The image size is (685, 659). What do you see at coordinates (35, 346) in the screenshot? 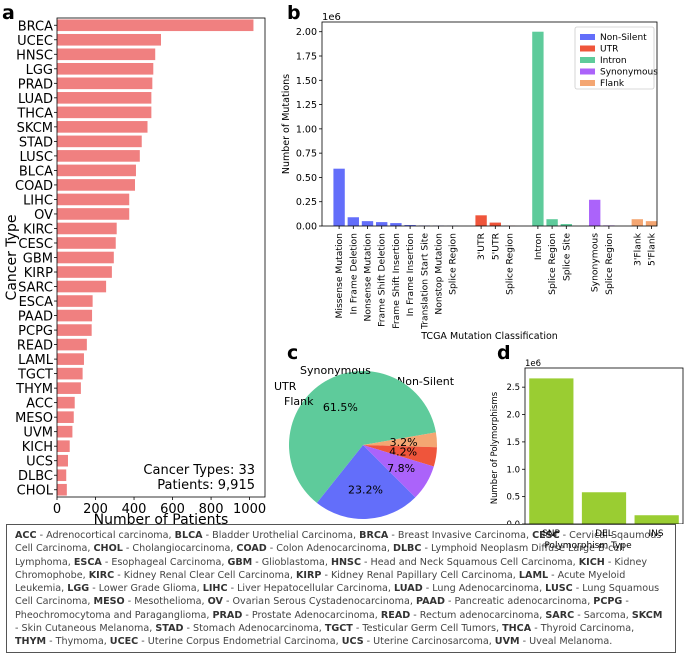
I see `tick-label-read: READ` at bounding box center [35, 346].